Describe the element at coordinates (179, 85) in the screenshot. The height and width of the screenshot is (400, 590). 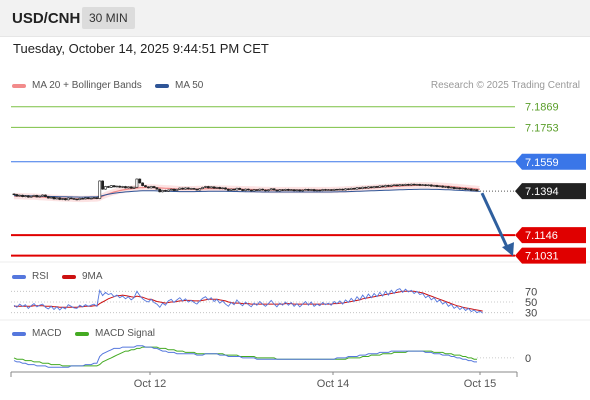
I see `legend-ma50: MA 50` at that location.